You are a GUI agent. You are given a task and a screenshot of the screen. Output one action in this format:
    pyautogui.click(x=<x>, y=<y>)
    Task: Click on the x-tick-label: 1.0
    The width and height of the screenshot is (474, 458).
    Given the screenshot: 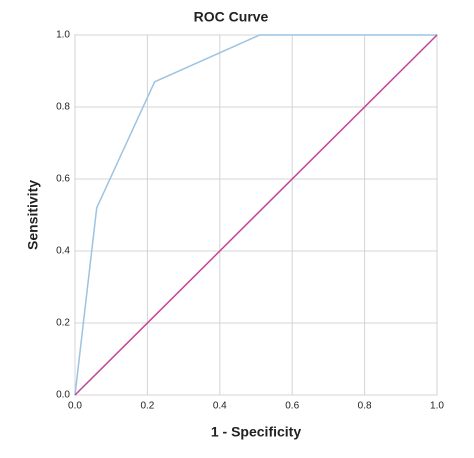 What is the action you would take?
    pyautogui.click(x=437, y=406)
    